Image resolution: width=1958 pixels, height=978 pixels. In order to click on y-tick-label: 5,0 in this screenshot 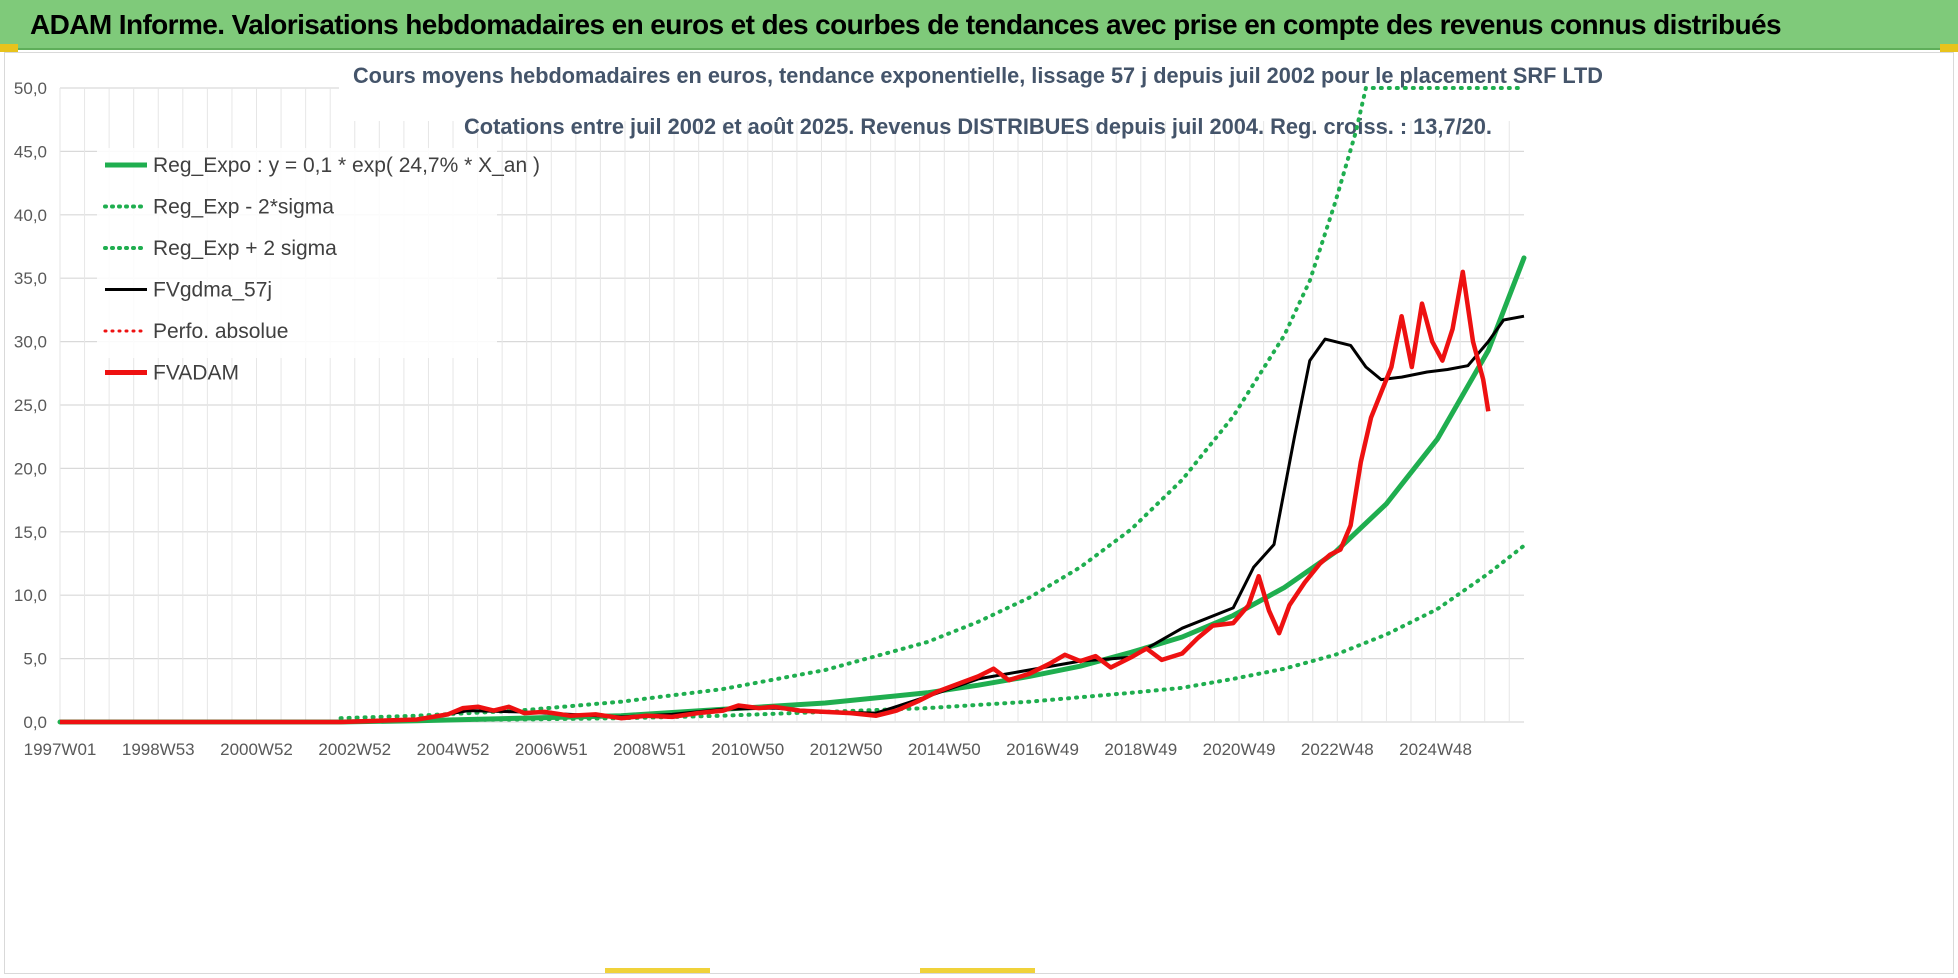, I will do `click(35, 659)`.